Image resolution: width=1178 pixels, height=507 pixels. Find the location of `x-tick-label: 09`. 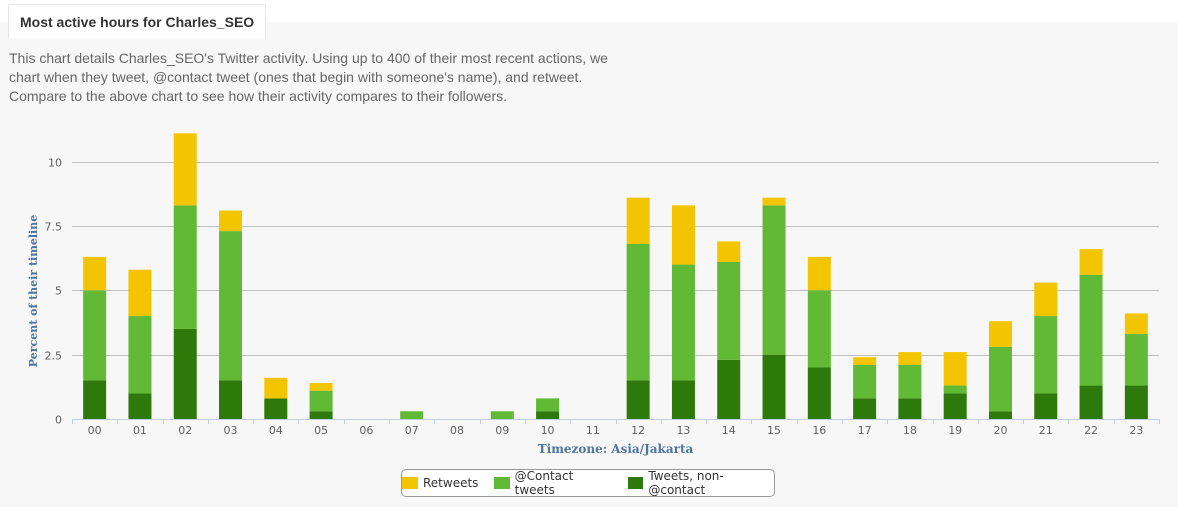

x-tick-label: 09 is located at coordinates (502, 430).